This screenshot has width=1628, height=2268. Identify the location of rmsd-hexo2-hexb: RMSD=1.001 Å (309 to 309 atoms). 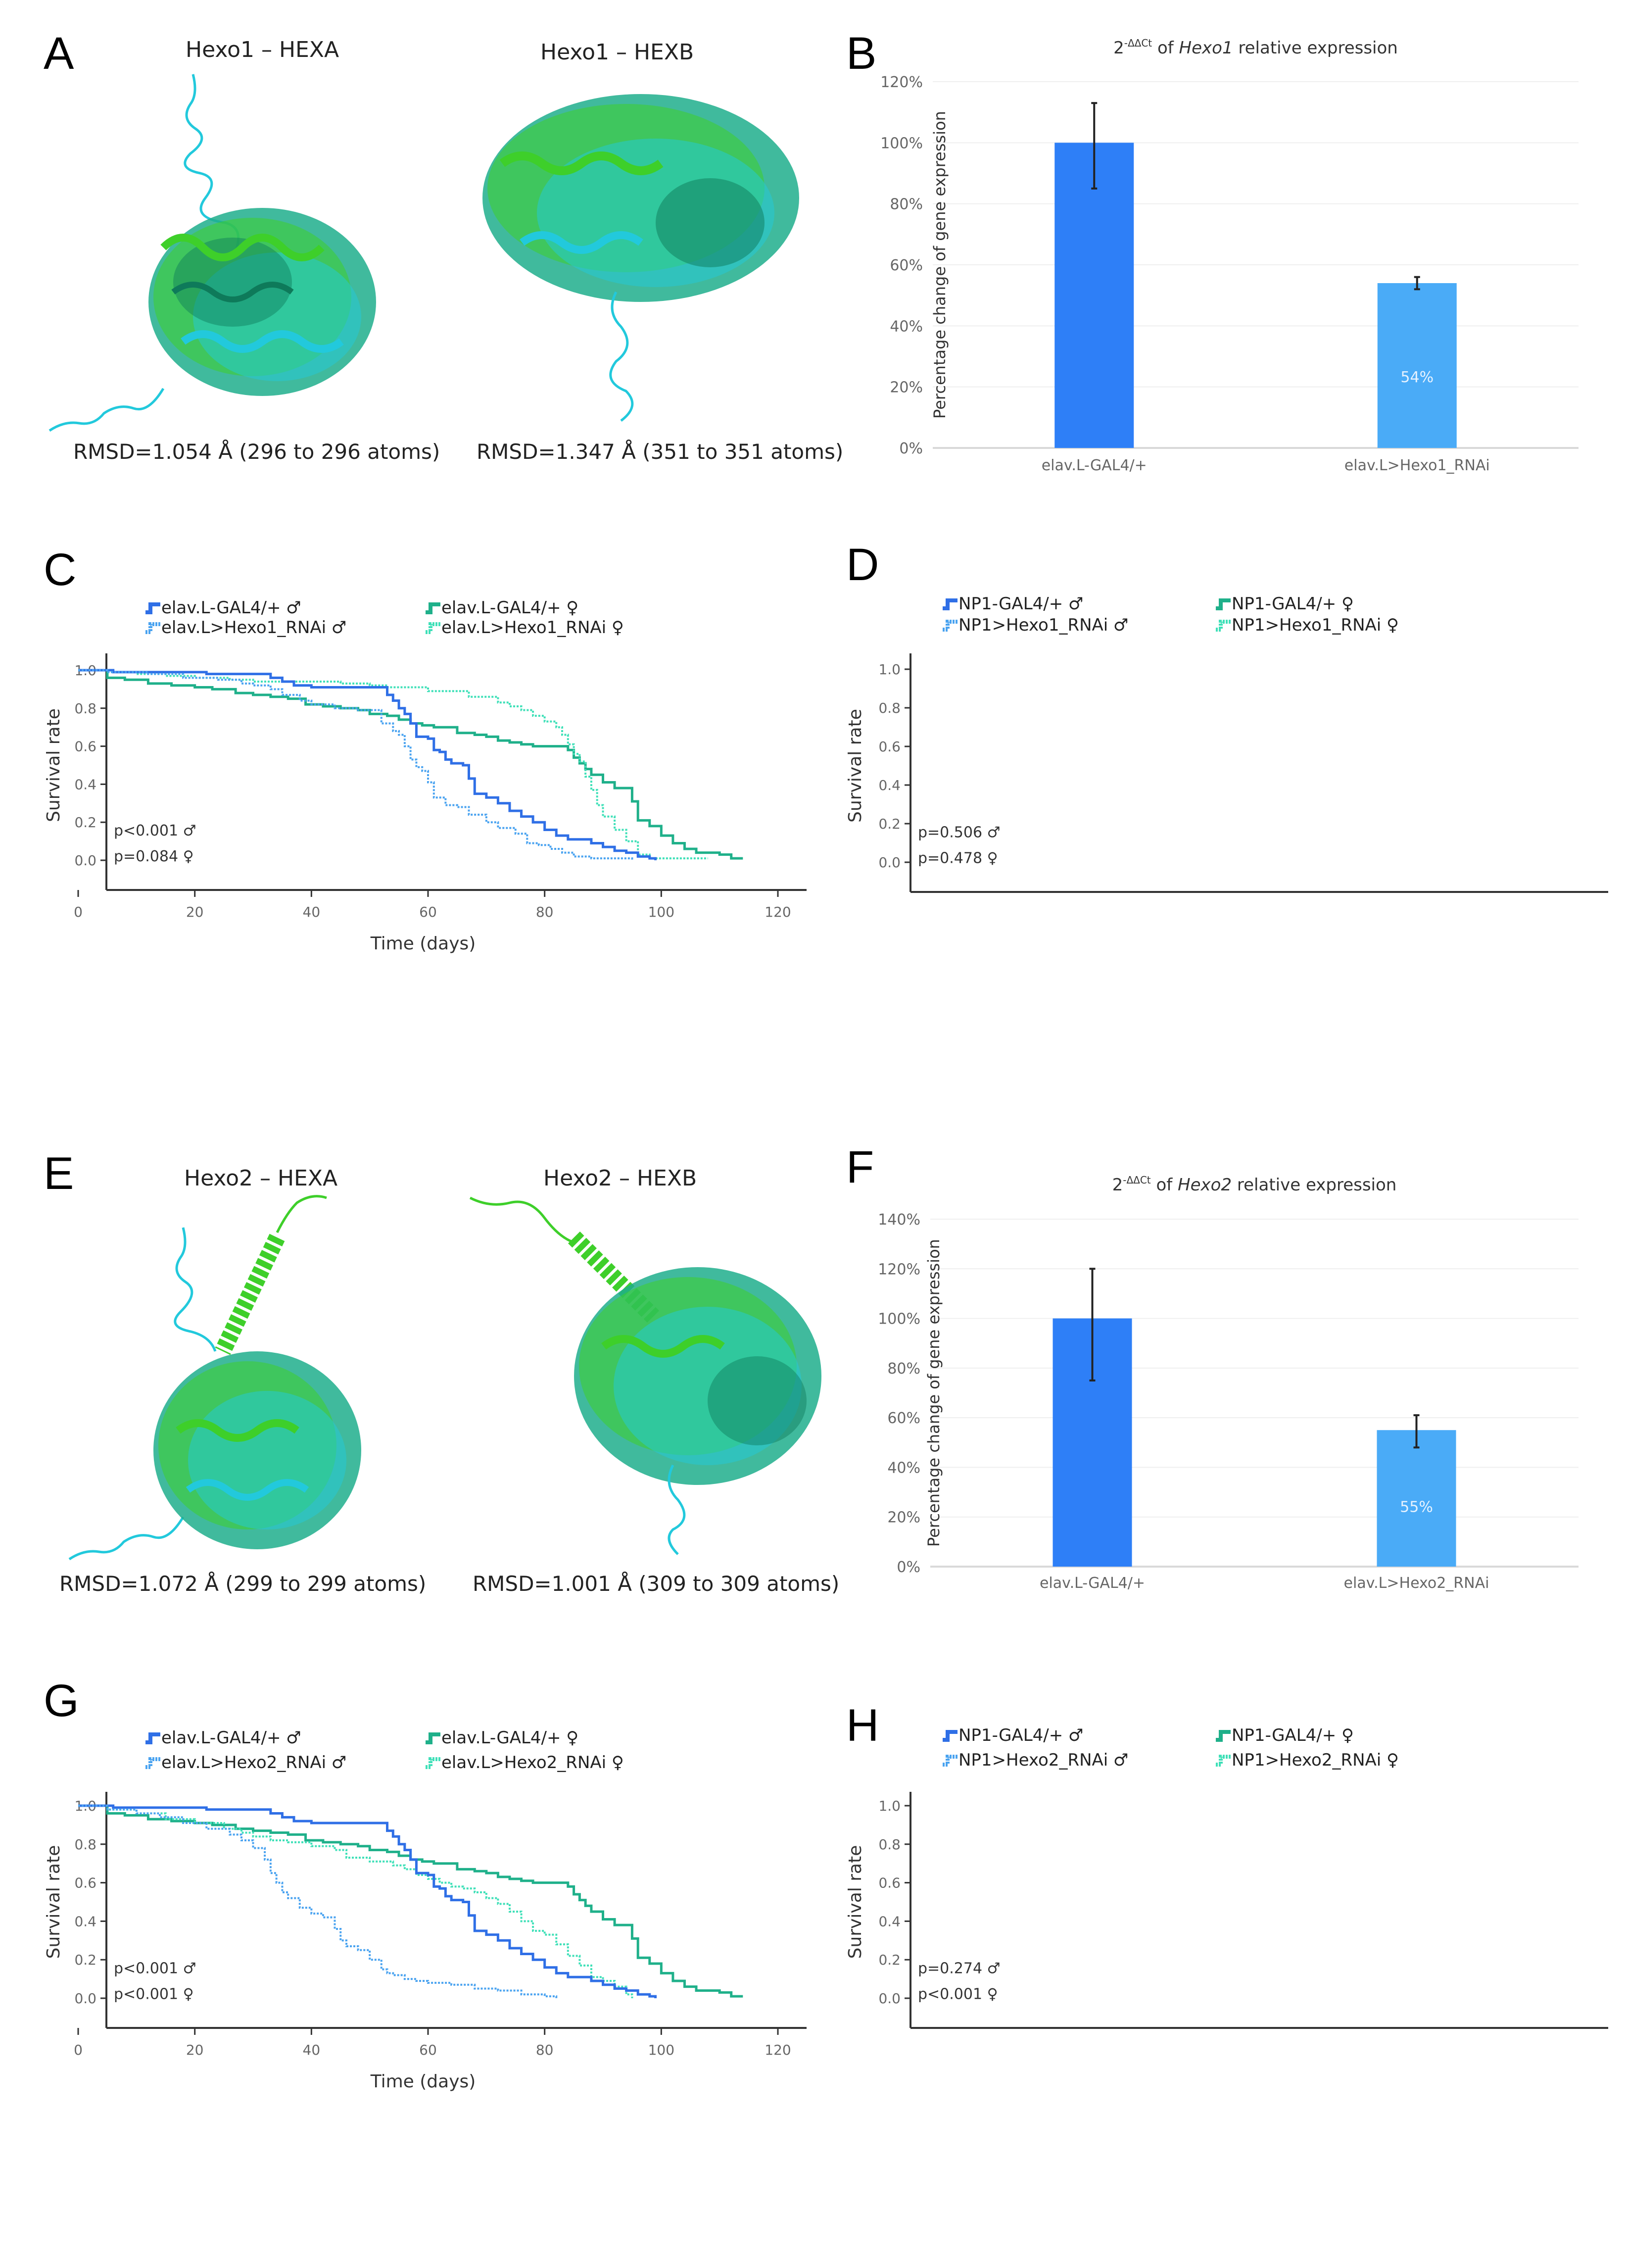
(657, 1584).